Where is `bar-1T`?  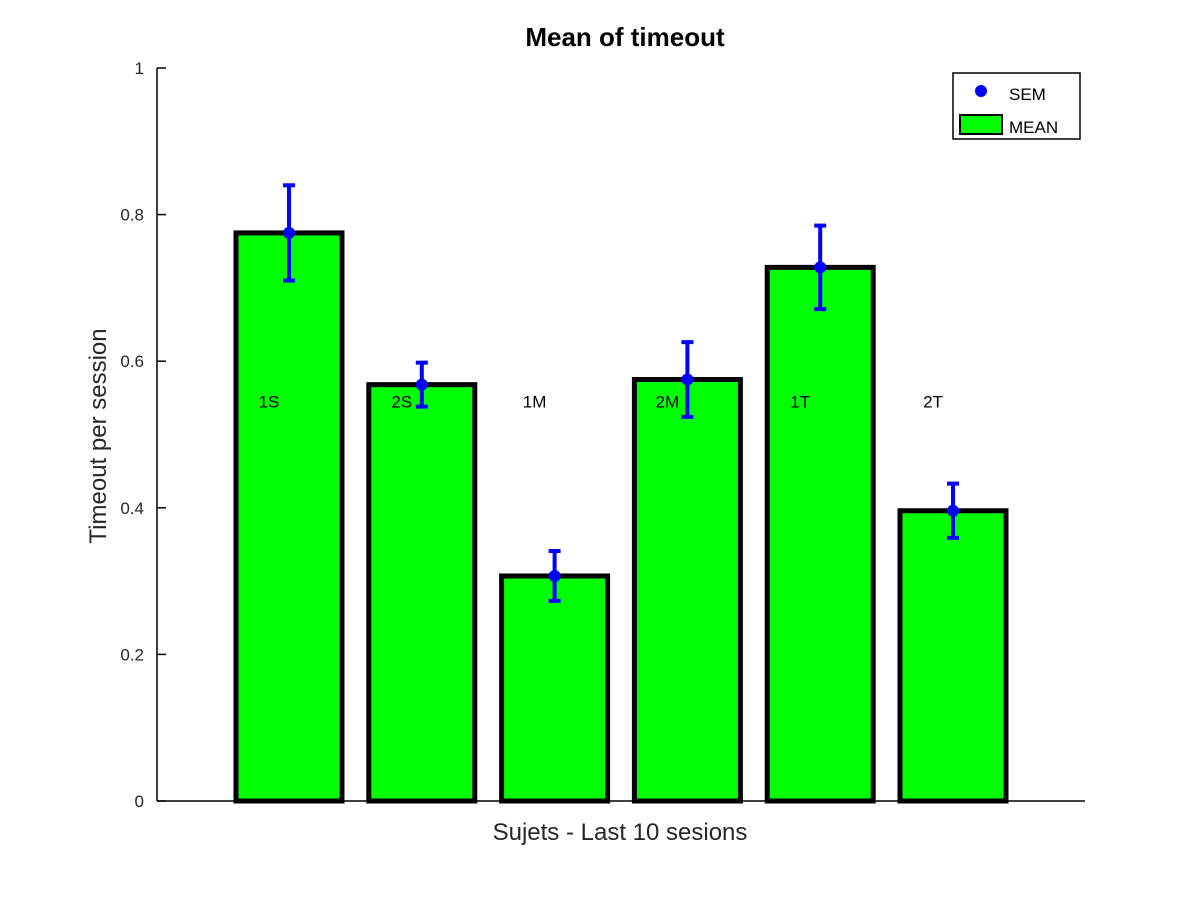
bar-1T is located at coordinates (820, 534).